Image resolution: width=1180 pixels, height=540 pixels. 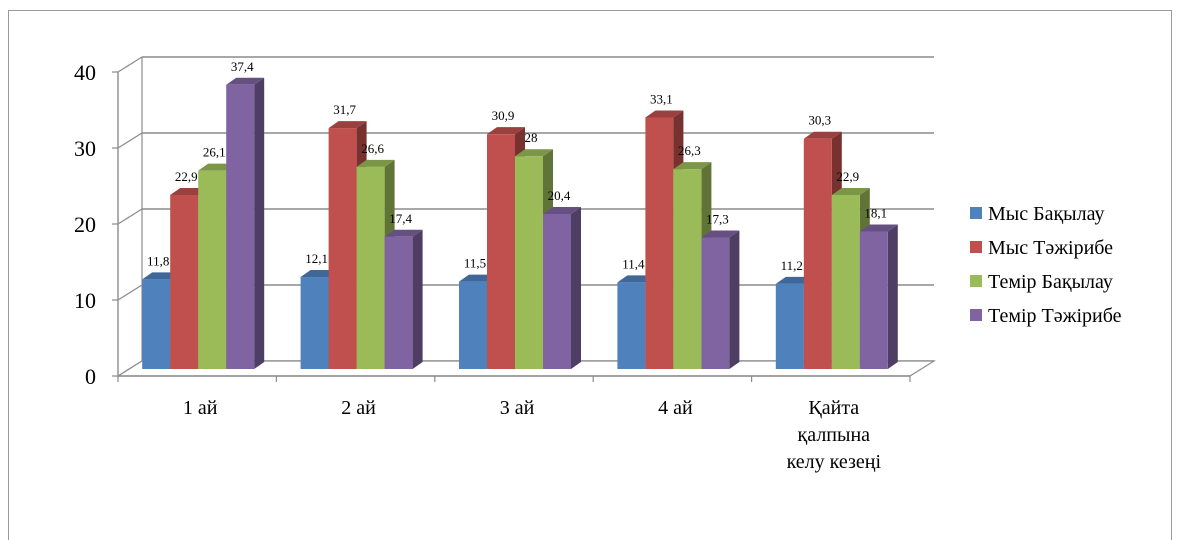 I want to click on x-tick-label: 3 ай, so click(x=517, y=408).